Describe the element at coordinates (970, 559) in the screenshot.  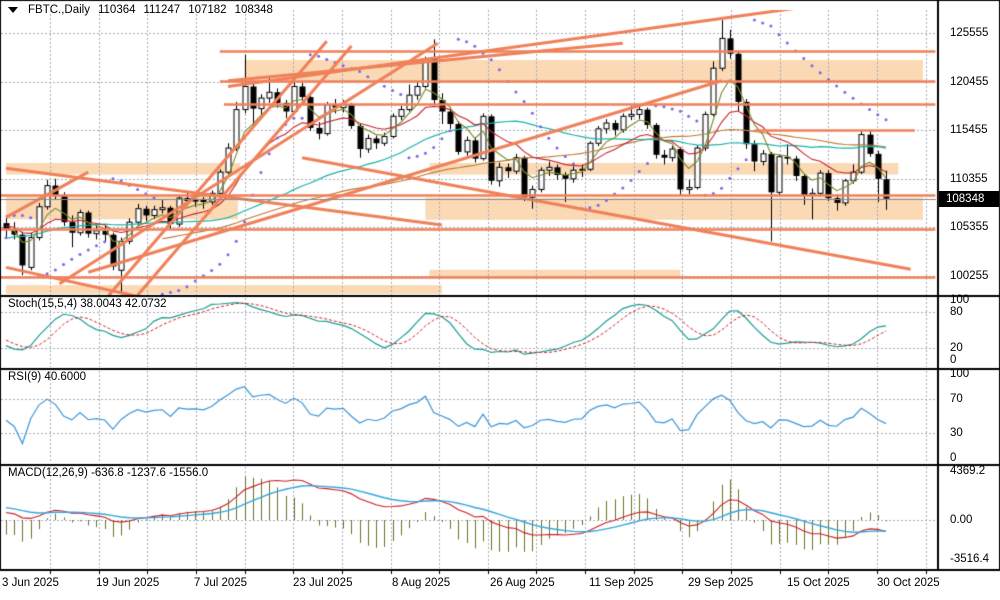
I see `macd-tick-label: -3516.4` at that location.